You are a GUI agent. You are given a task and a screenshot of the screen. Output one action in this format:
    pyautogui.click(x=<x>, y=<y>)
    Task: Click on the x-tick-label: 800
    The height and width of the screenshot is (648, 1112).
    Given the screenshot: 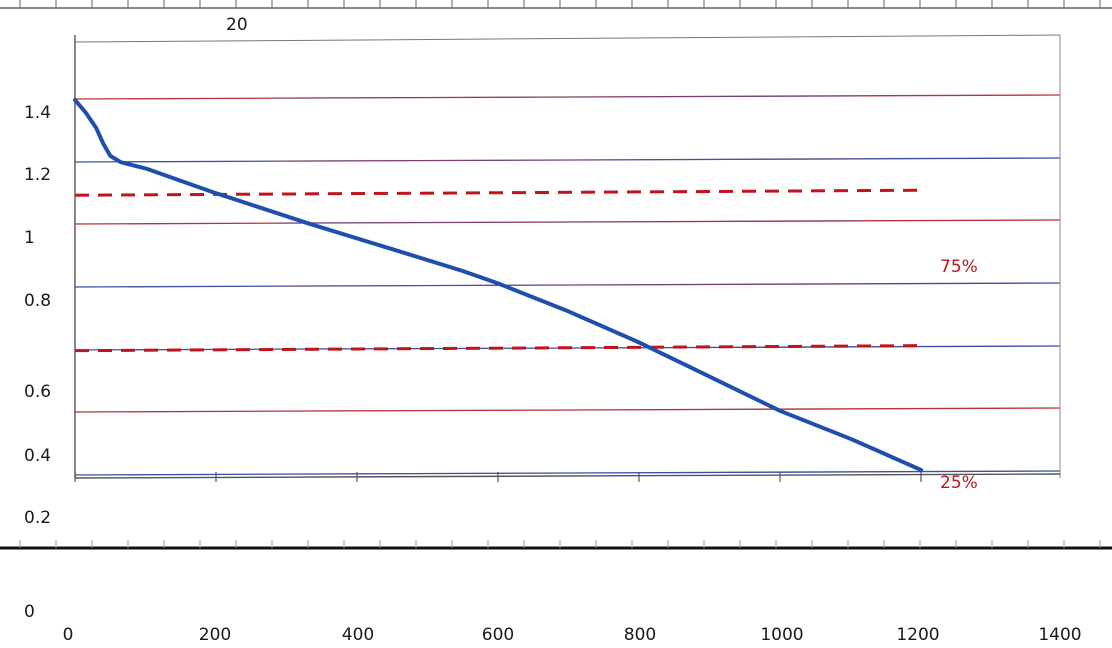 What is the action you would take?
    pyautogui.click(x=640, y=635)
    